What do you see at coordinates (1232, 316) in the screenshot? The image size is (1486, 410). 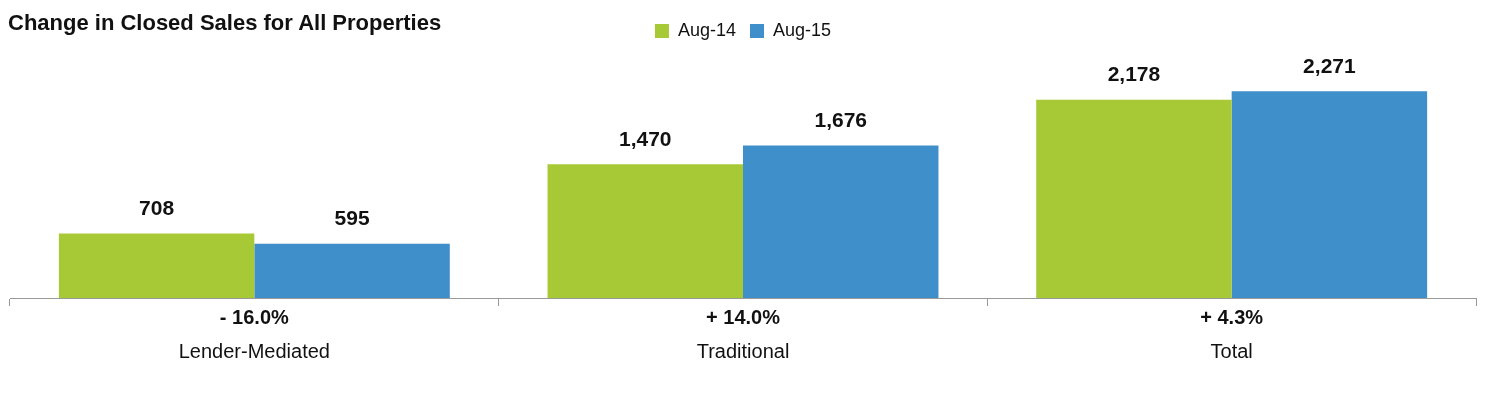 I see `text: + 4.3%` at bounding box center [1232, 316].